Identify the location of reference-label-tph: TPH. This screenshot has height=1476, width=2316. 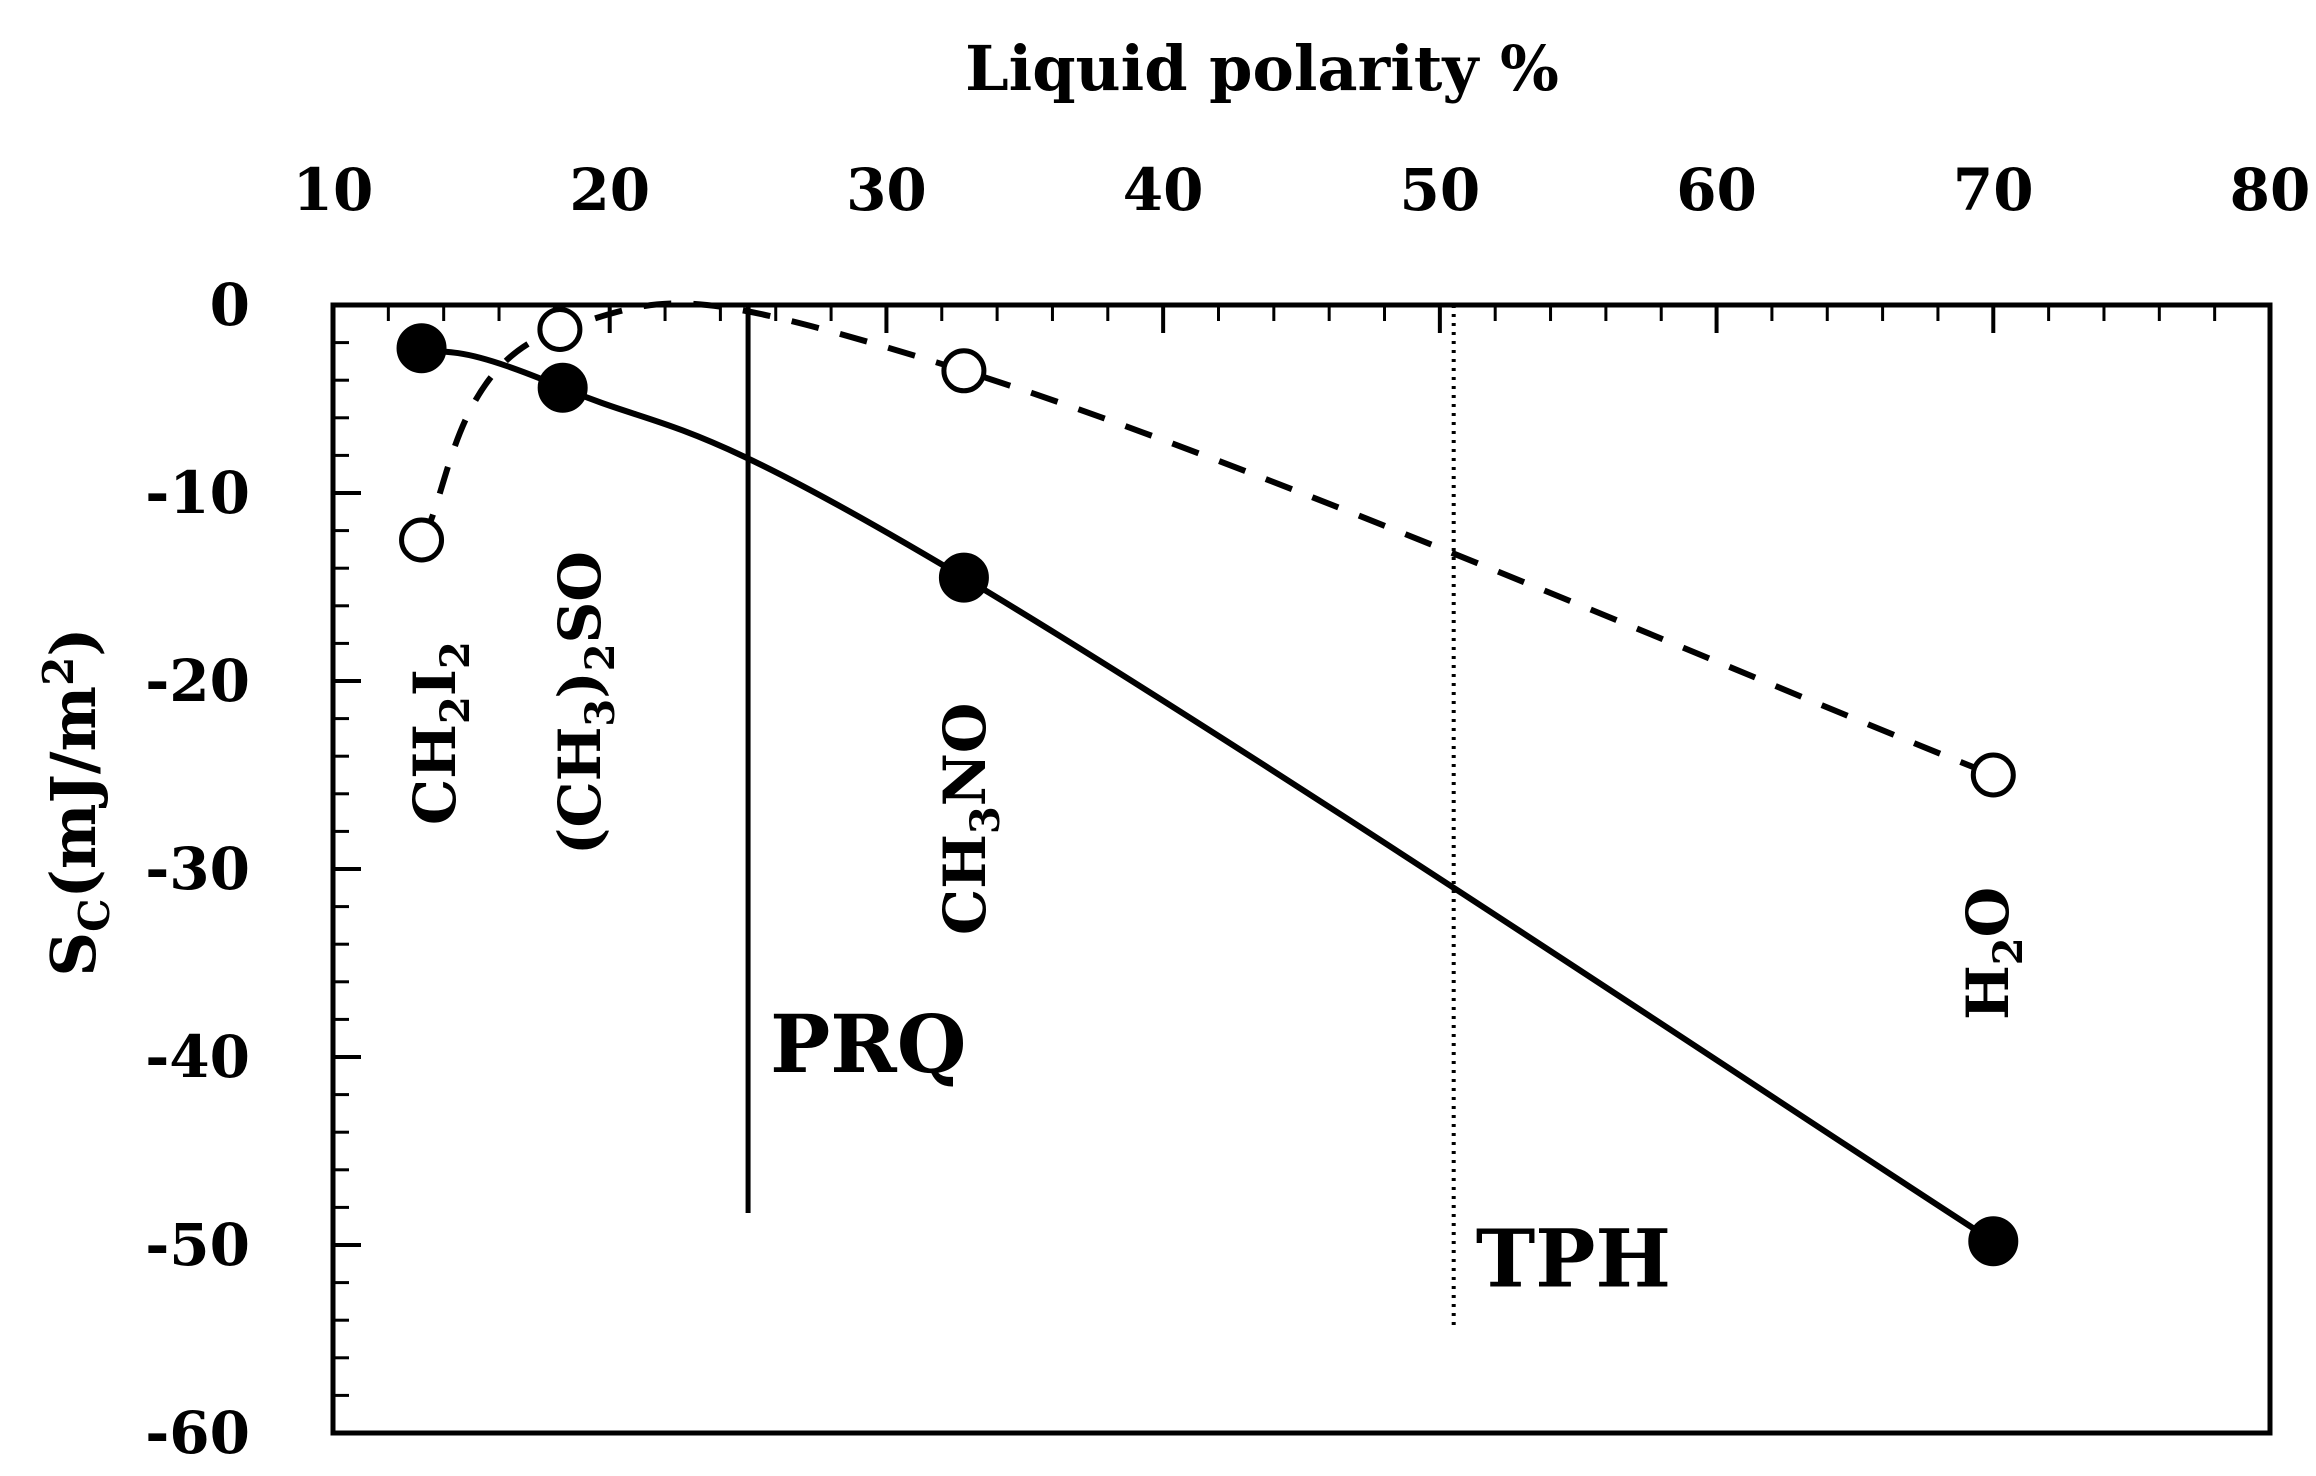
(1573, 1258).